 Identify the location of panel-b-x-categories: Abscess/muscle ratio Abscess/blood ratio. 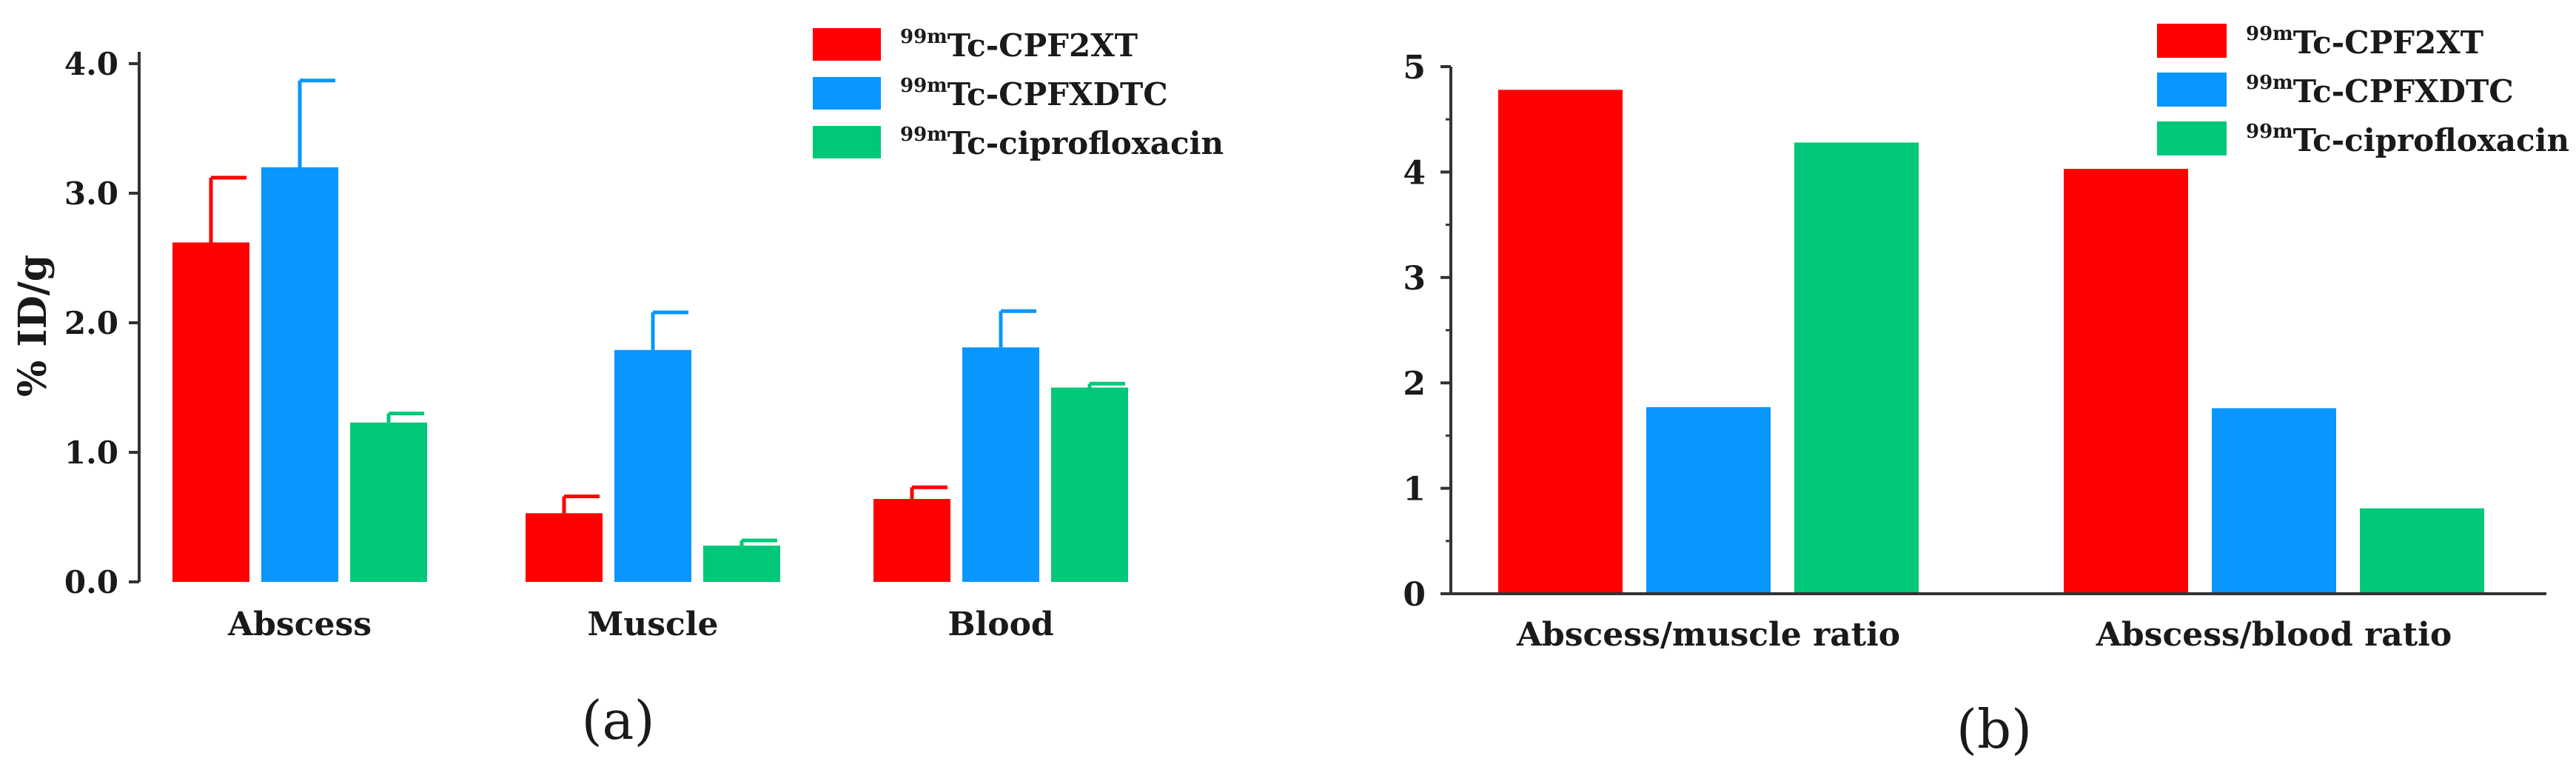
(1984, 635).